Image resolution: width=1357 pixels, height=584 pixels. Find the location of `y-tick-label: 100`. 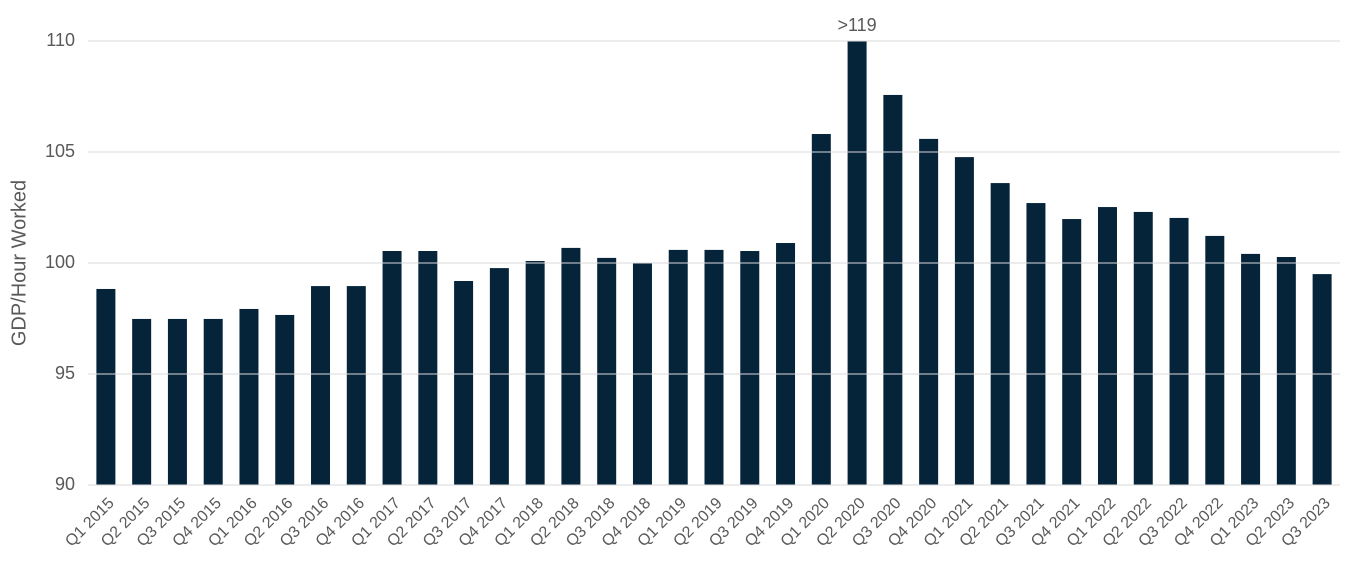

y-tick-label: 100 is located at coordinates (60, 262).